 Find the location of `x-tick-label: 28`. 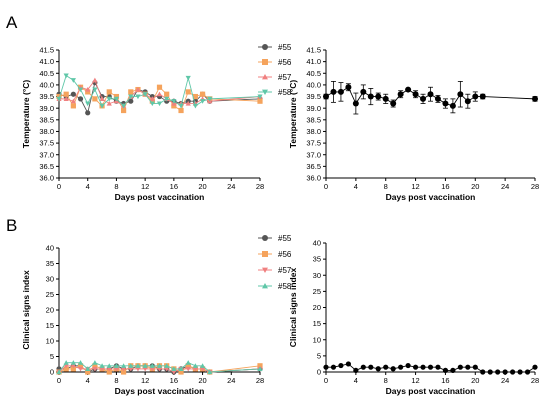

x-tick-label: 28 is located at coordinates (535, 380).